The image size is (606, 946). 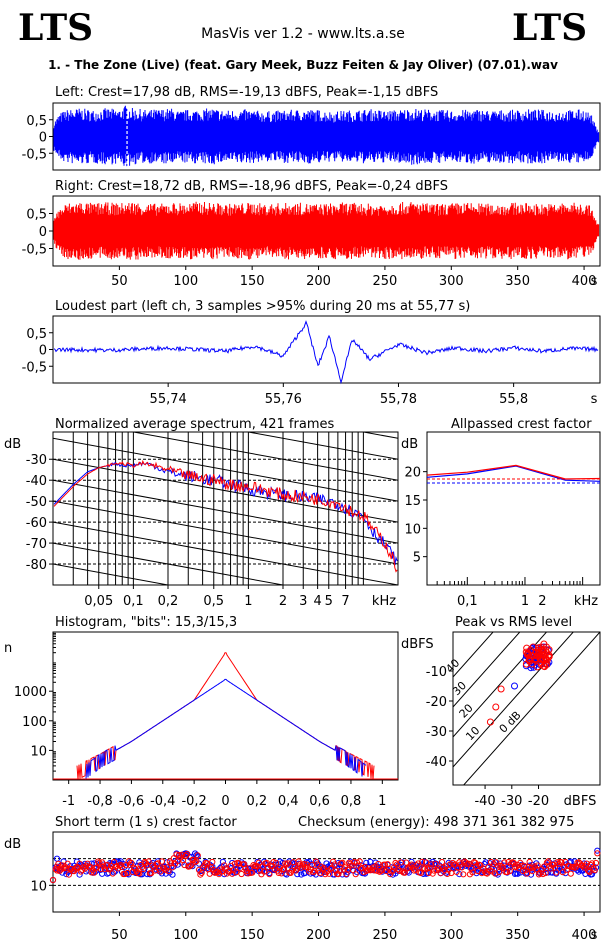 I want to click on spectrum-xtick-label: 1, so click(x=248, y=601).